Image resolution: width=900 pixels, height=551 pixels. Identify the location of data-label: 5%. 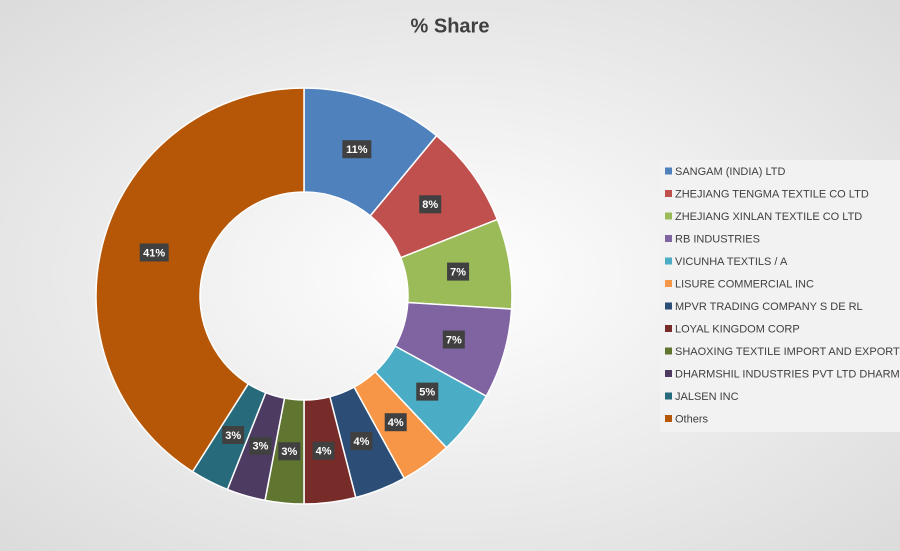
(427, 393).